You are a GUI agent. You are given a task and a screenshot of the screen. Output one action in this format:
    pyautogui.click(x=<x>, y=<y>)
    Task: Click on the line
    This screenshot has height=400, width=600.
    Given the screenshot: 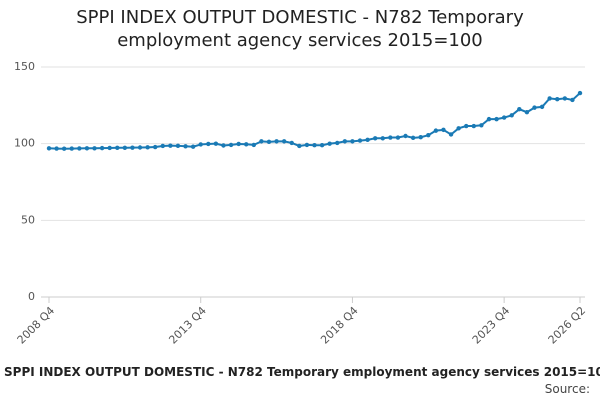 What is the action you would take?
    pyautogui.click(x=314, y=121)
    